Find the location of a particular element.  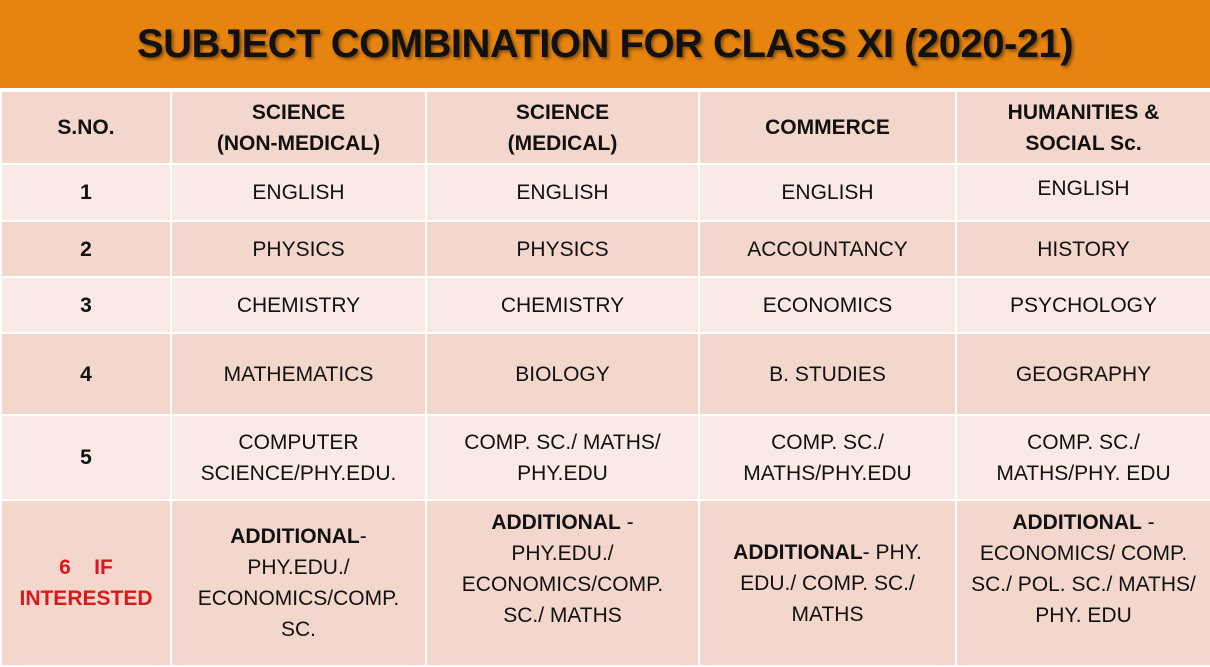

cell-sno: 3 is located at coordinates (86, 305).